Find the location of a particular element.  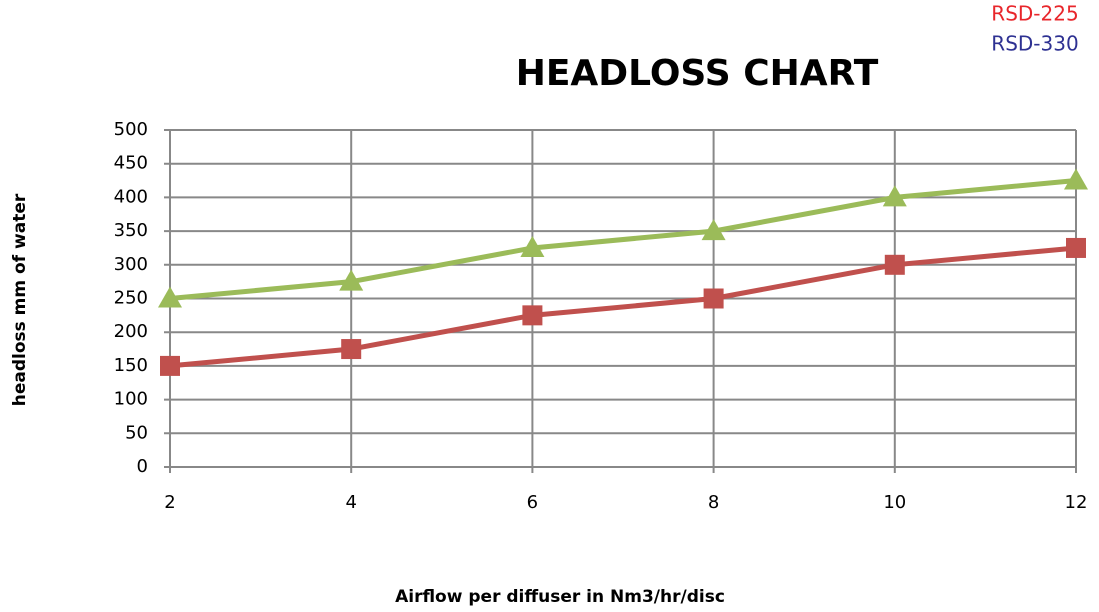

y-tick-label: 250 is located at coordinates (131, 298).